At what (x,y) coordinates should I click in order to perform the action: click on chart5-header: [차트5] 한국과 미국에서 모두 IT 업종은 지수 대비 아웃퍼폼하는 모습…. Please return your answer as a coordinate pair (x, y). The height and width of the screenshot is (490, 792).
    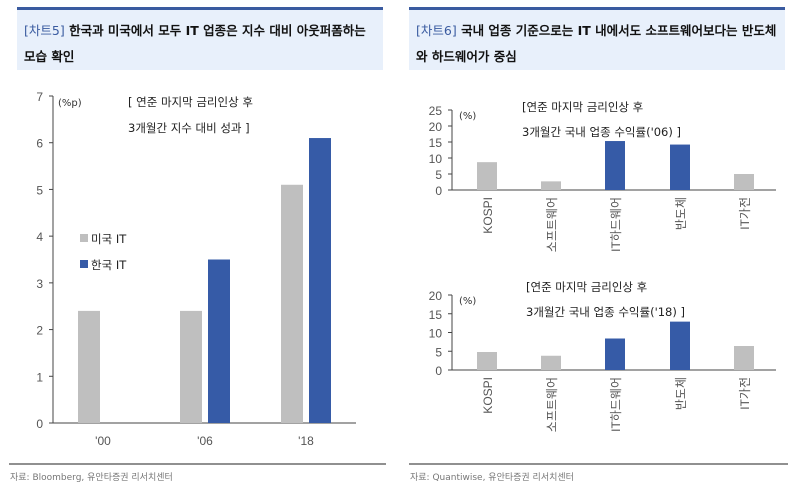
    Looking at the image, I should click on (200, 38).